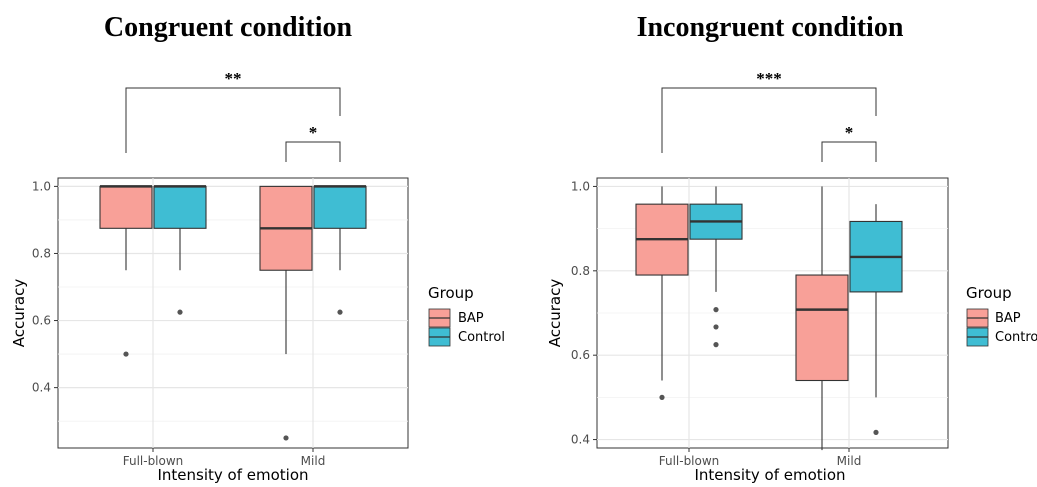  I want to click on significance-label: ***, so click(769, 78).